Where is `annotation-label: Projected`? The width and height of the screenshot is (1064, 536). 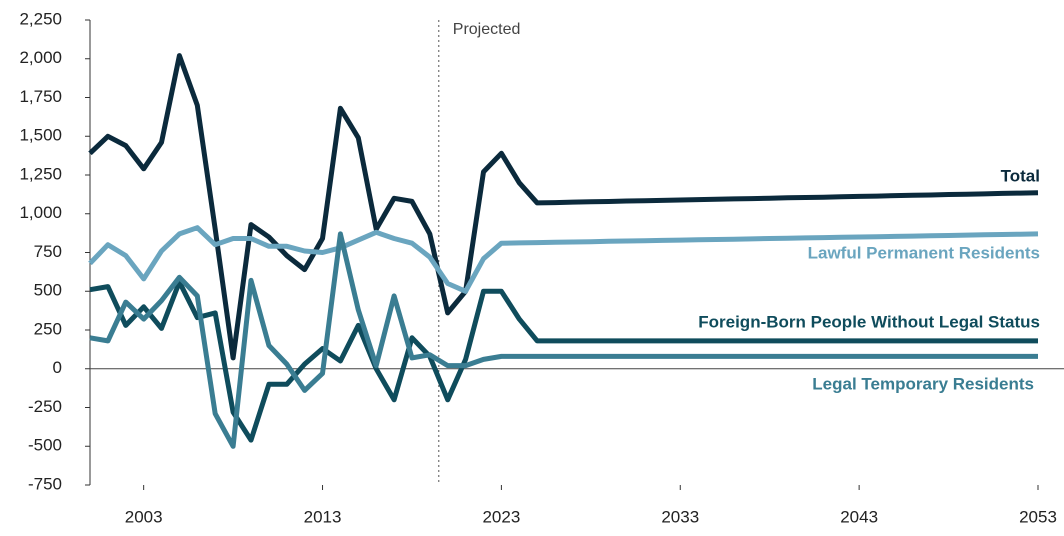
annotation-label: Projected is located at coordinates (487, 29).